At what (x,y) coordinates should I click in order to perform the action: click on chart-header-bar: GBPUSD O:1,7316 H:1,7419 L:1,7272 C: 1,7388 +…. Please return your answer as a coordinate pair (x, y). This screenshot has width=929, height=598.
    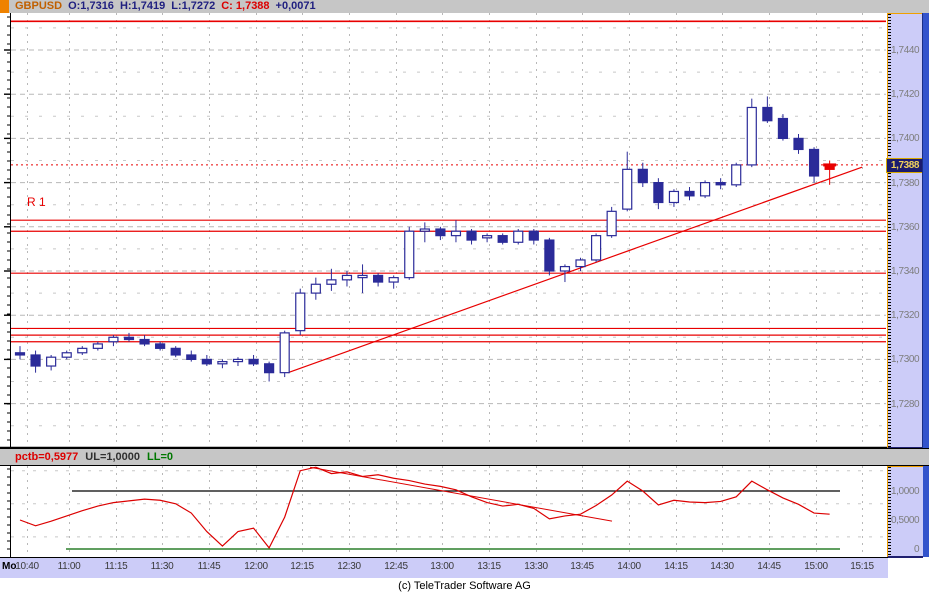
    Looking at the image, I should click on (464, 7).